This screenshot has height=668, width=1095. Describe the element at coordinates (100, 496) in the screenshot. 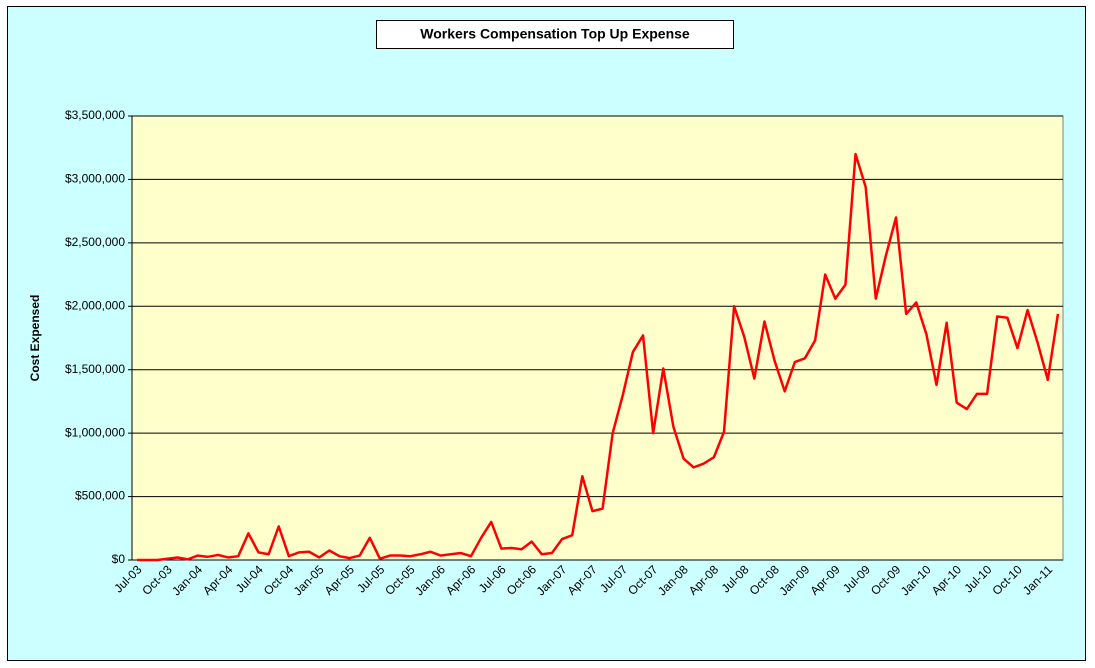

I see `y-tick-label: $500,000` at that location.